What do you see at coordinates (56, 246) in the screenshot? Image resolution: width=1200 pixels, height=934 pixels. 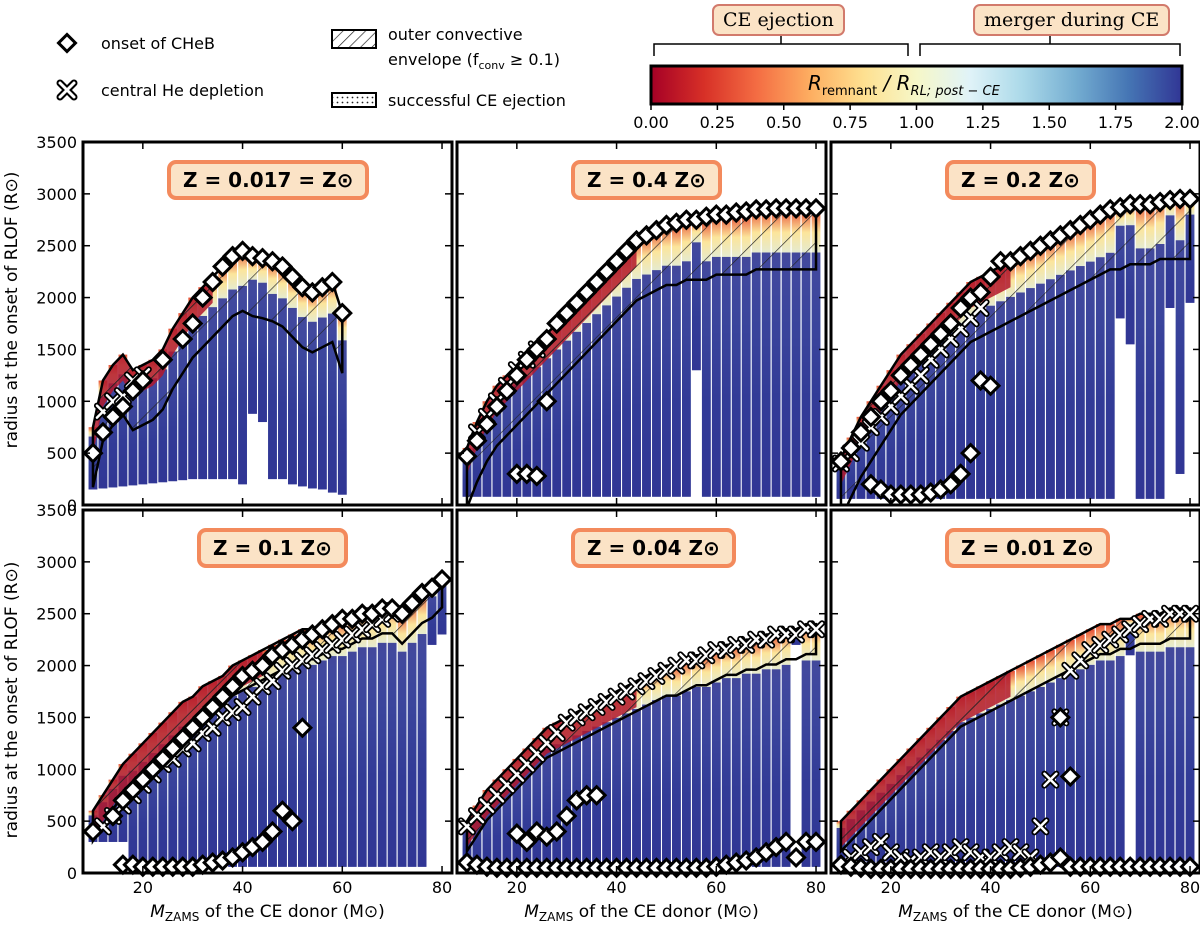 I see `y-tick-label: 2500` at bounding box center [56, 246].